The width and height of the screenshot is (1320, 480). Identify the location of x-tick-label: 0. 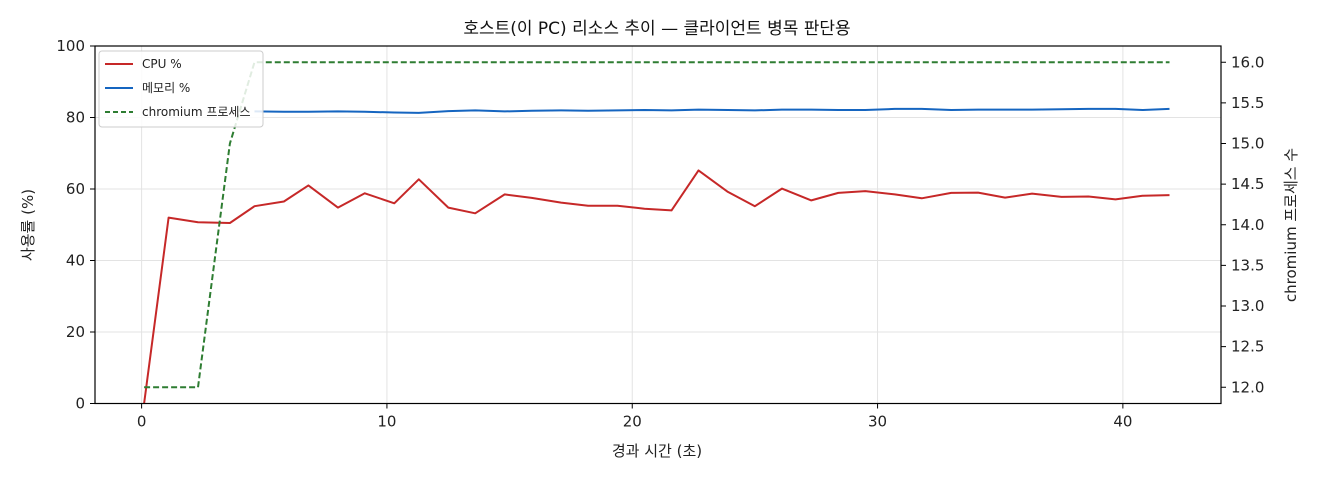
(142, 422).